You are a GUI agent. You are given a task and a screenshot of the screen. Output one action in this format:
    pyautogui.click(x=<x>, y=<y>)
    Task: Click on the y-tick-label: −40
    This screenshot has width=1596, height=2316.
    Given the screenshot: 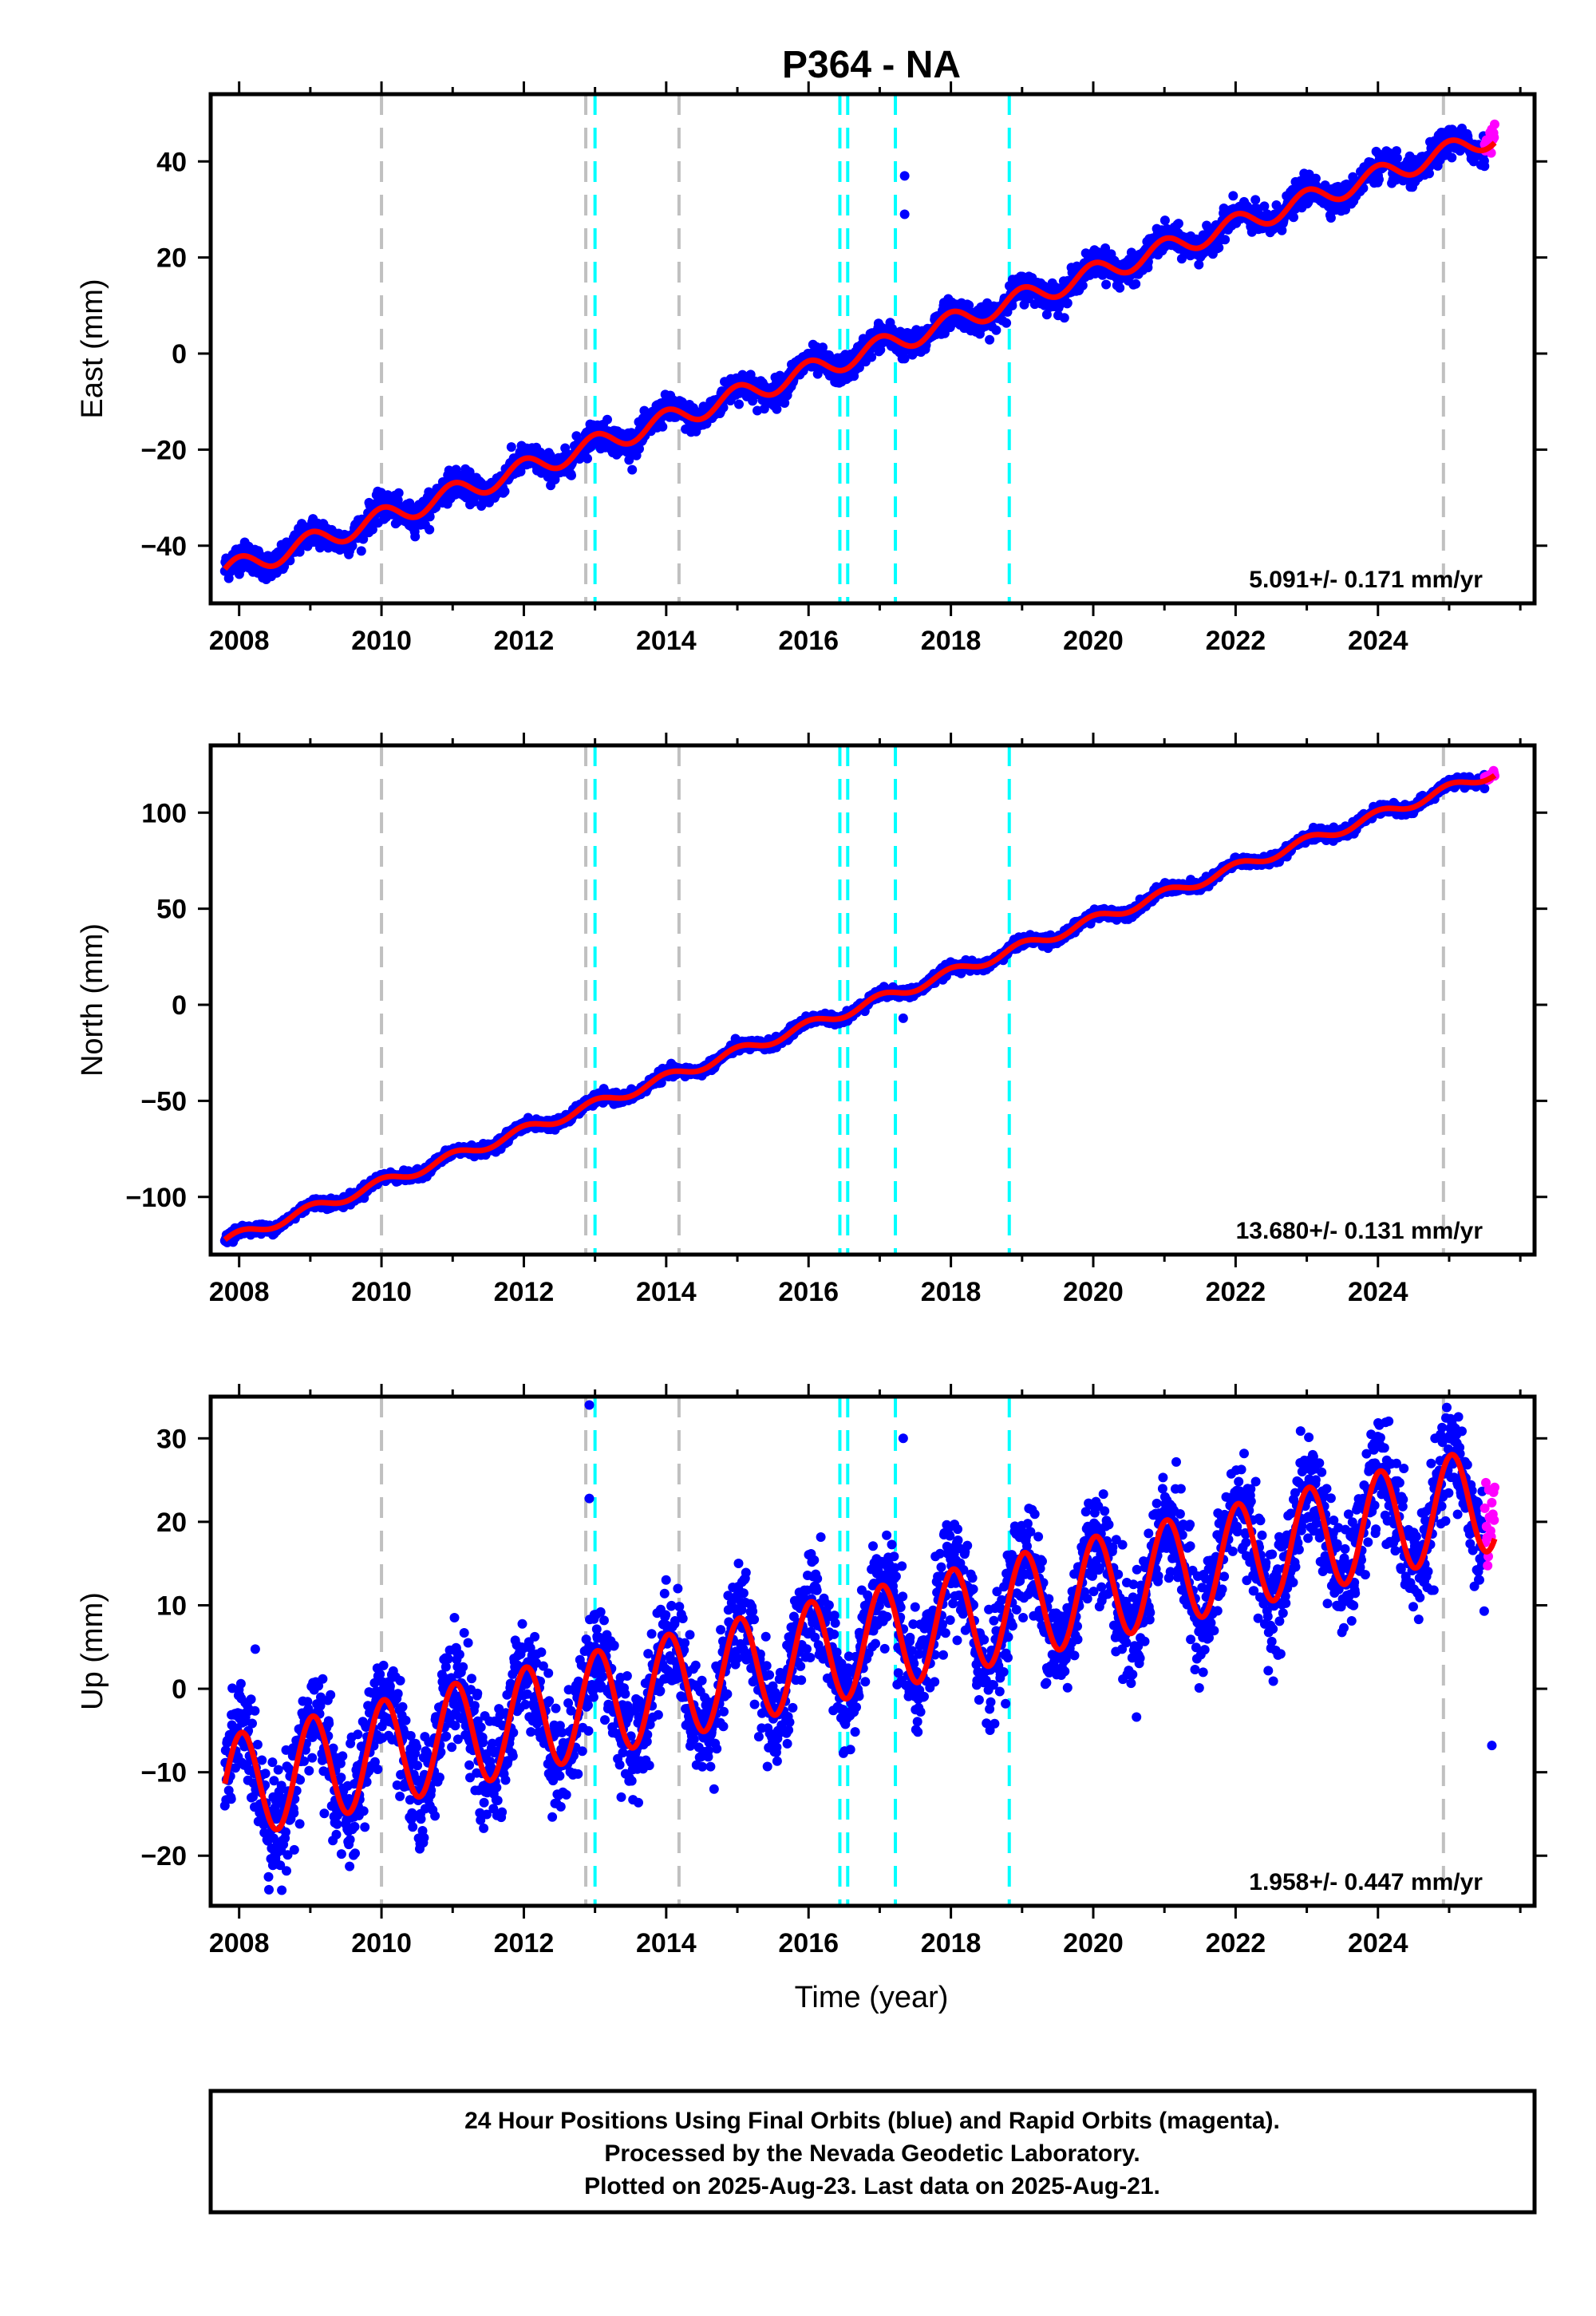 What is the action you would take?
    pyautogui.click(x=163, y=547)
    